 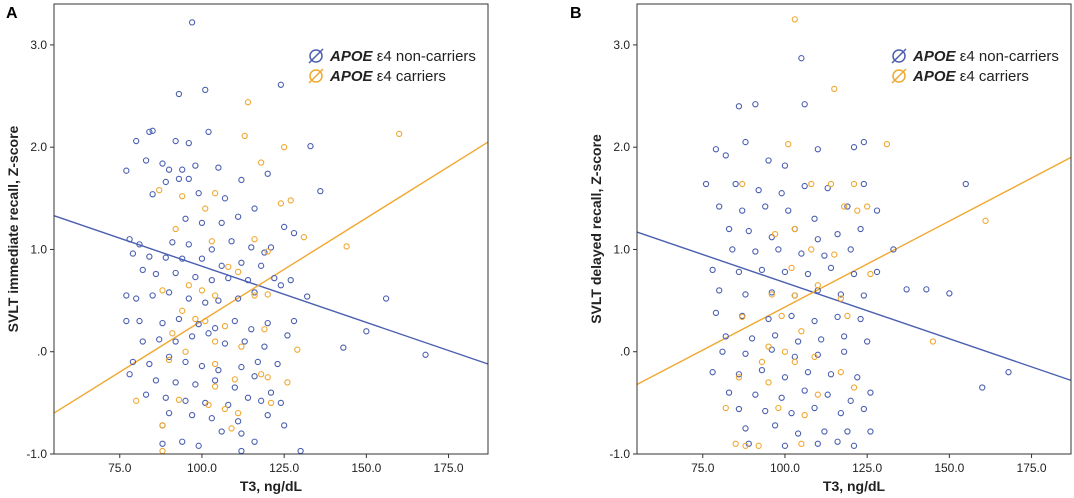 I want to click on legend-item-non-carriers: APOE ε4 non-carriers, so click(x=975, y=56).